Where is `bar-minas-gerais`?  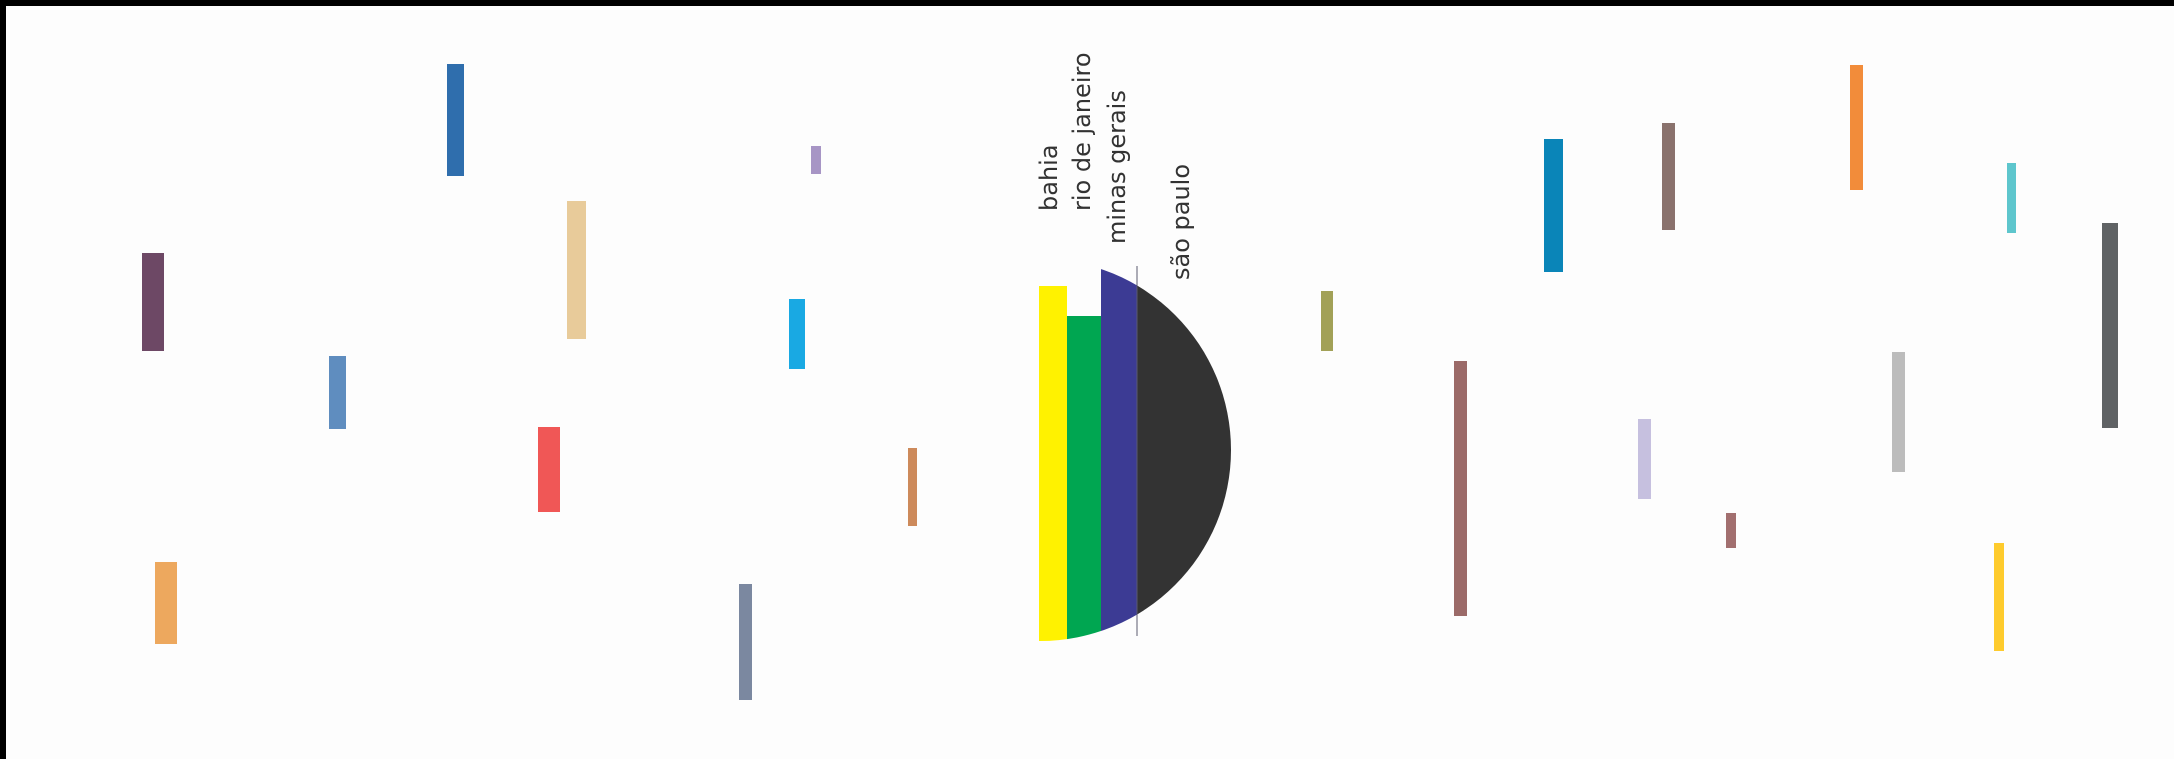 bar-minas-gerais is located at coordinates (1119, 453).